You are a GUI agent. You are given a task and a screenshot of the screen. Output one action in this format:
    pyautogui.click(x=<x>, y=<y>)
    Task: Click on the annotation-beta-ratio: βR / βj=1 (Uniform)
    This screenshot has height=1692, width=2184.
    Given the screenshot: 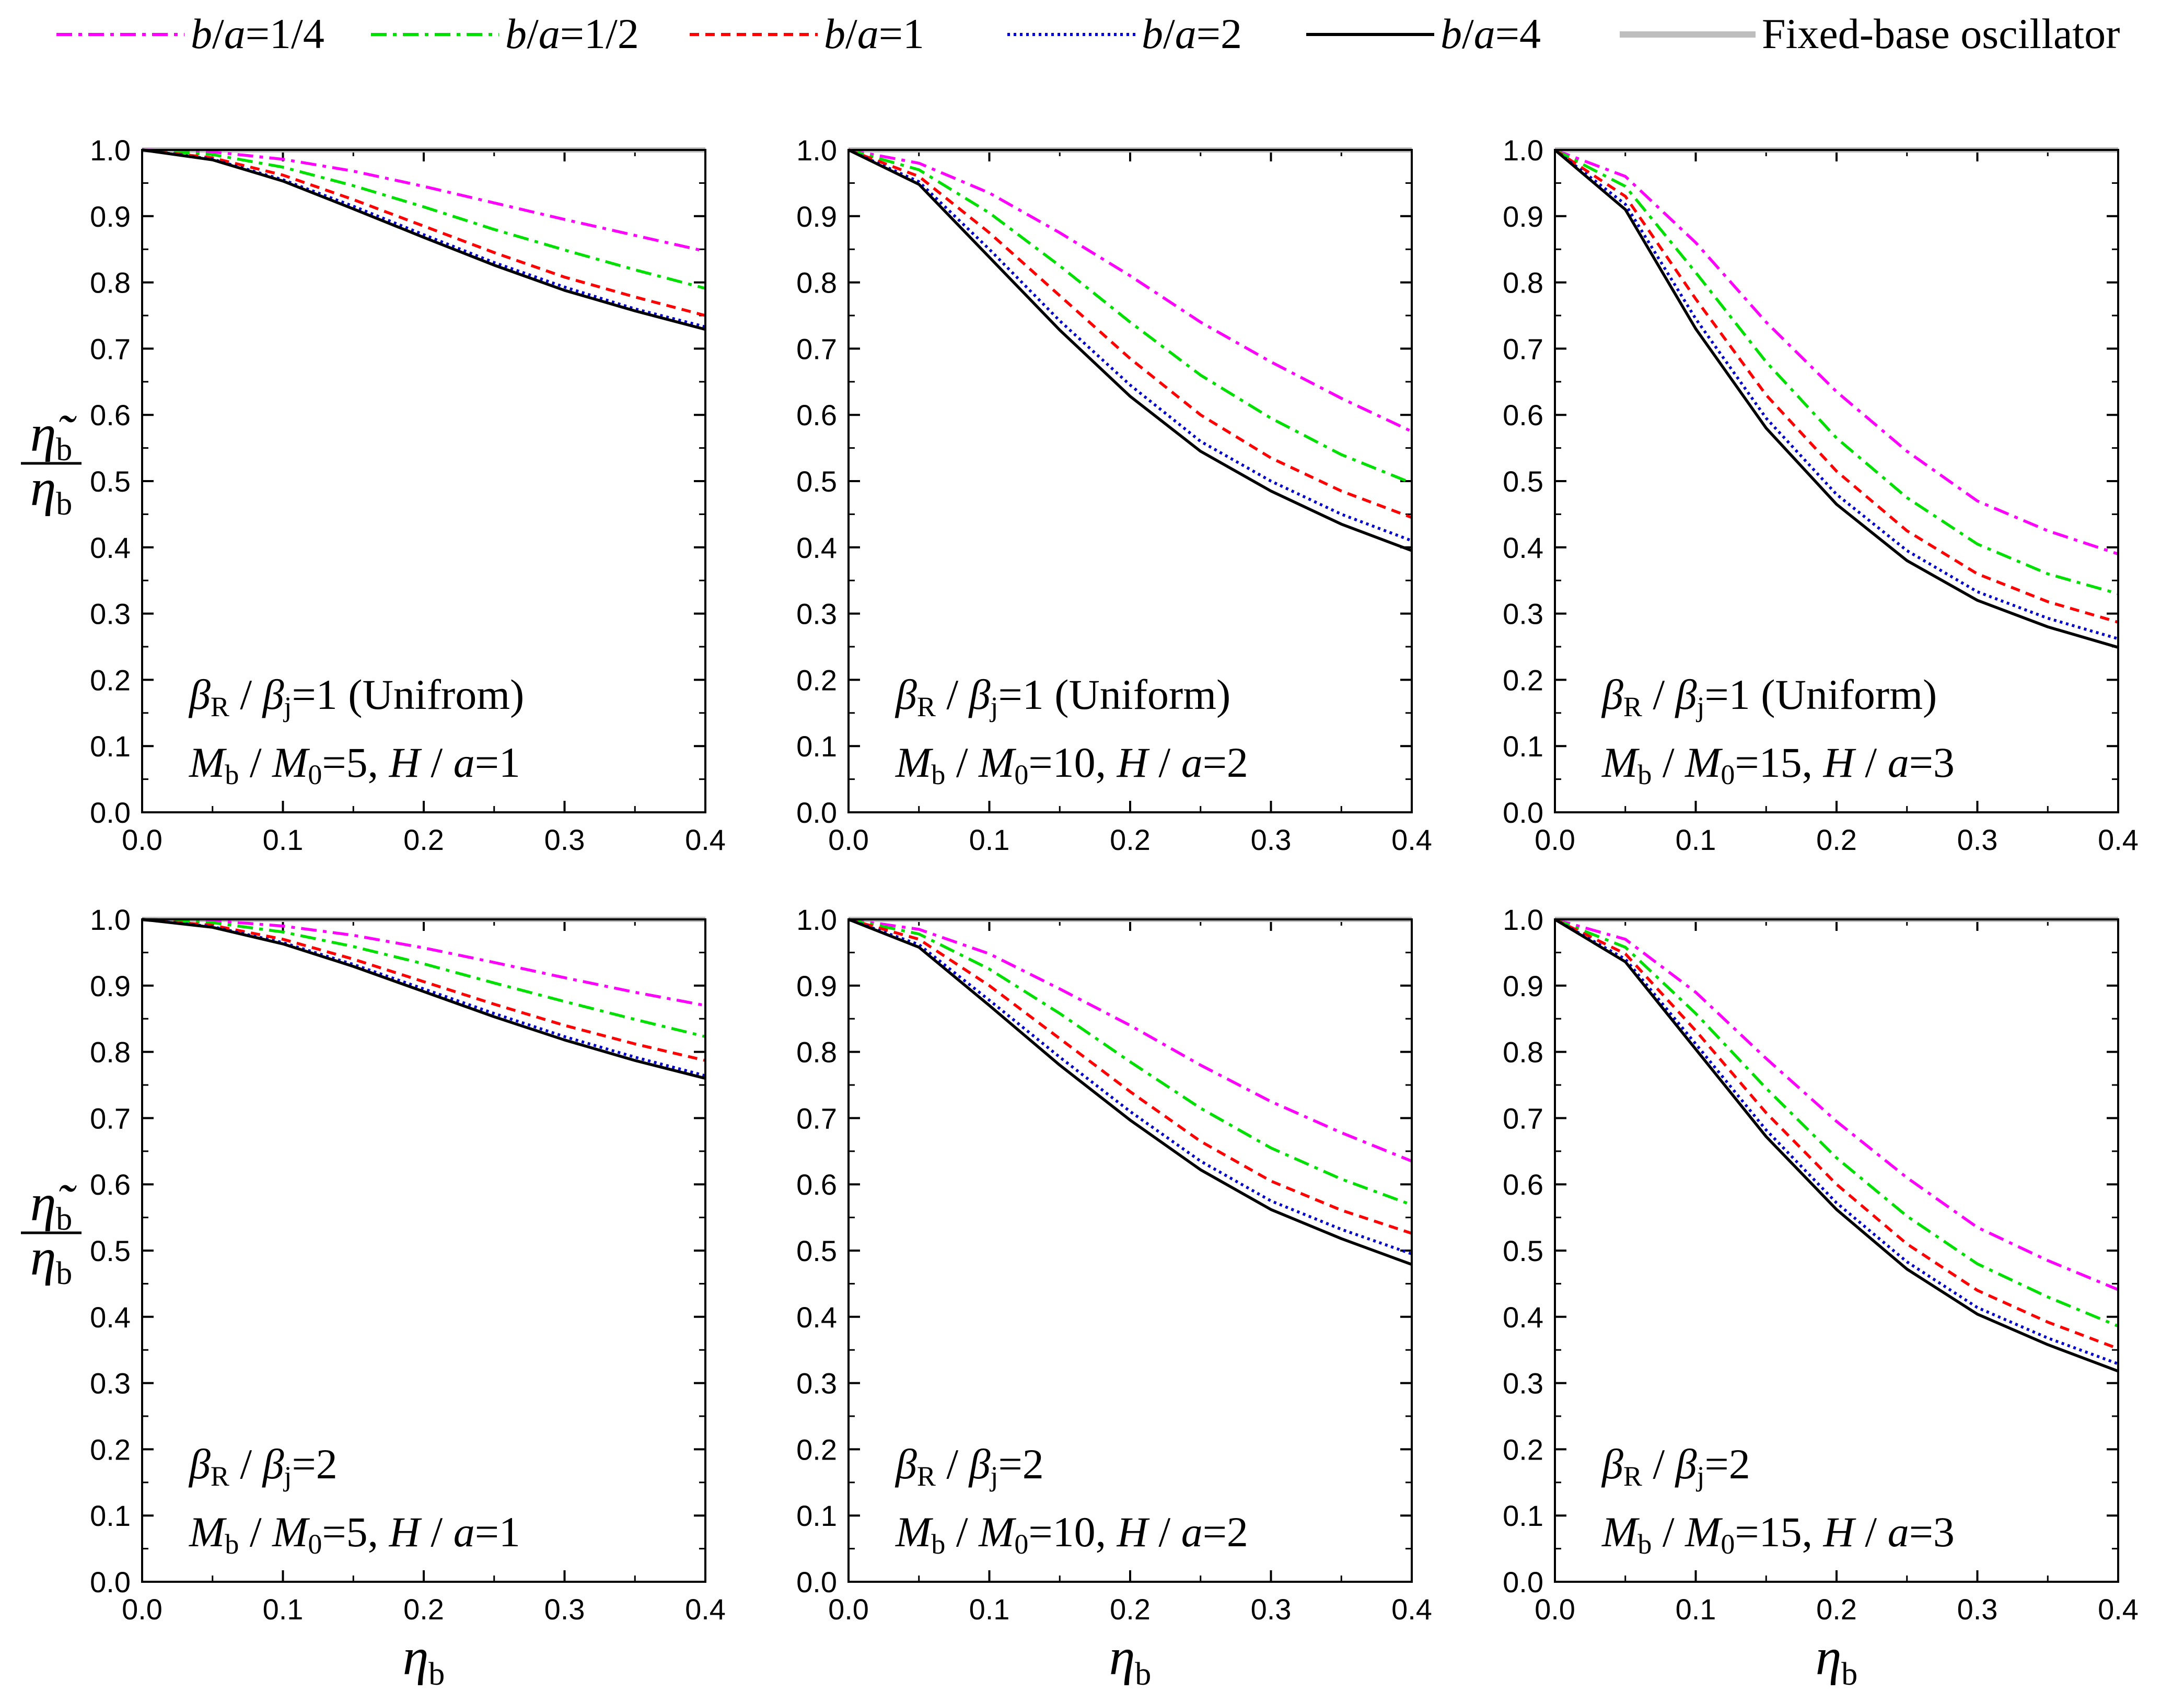 What is the action you would take?
    pyautogui.click(x=1062, y=697)
    